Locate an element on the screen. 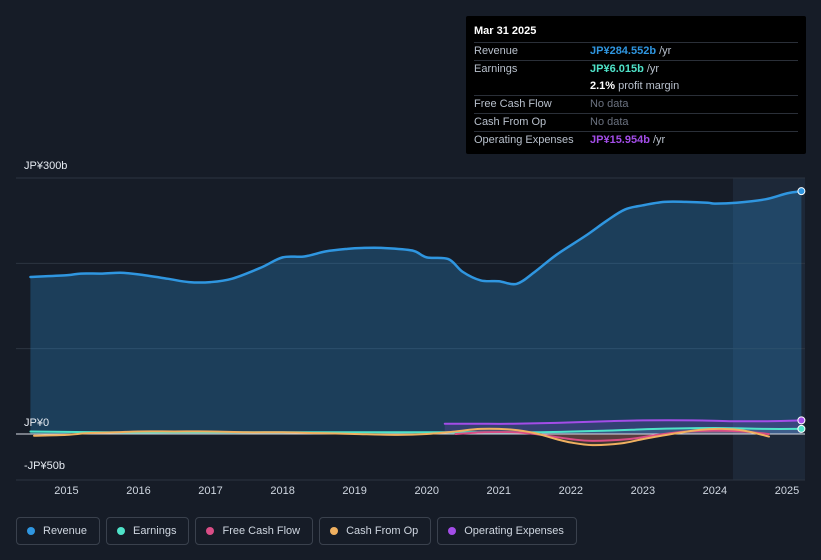  tooltip-value: JP¥284.552b is located at coordinates (623, 51).